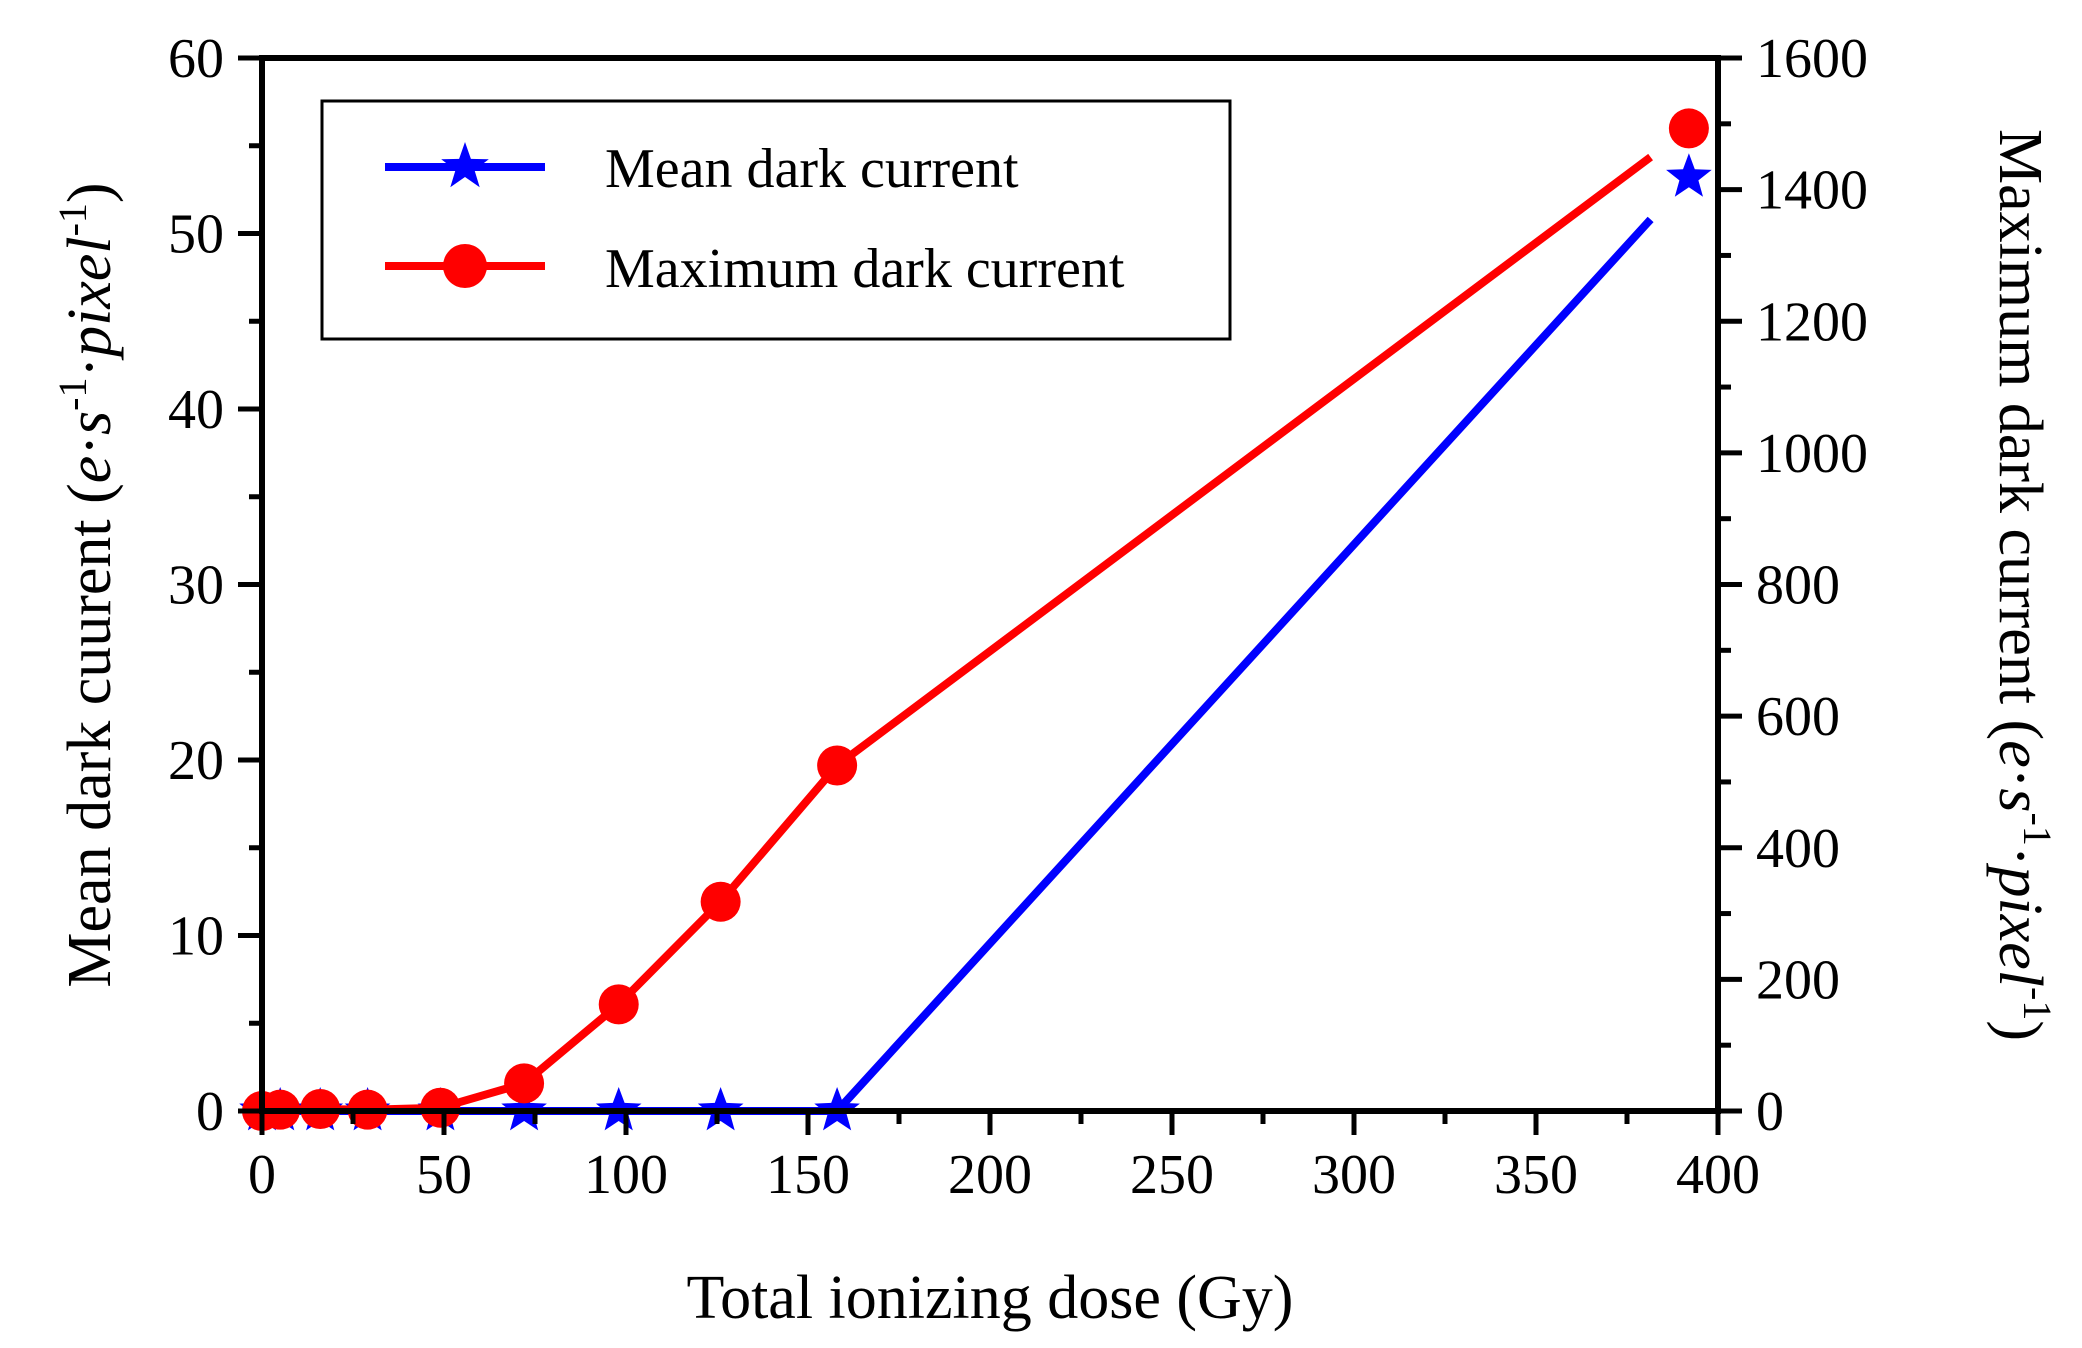  I want to click on x-tick-label: 300, so click(1354, 1175).